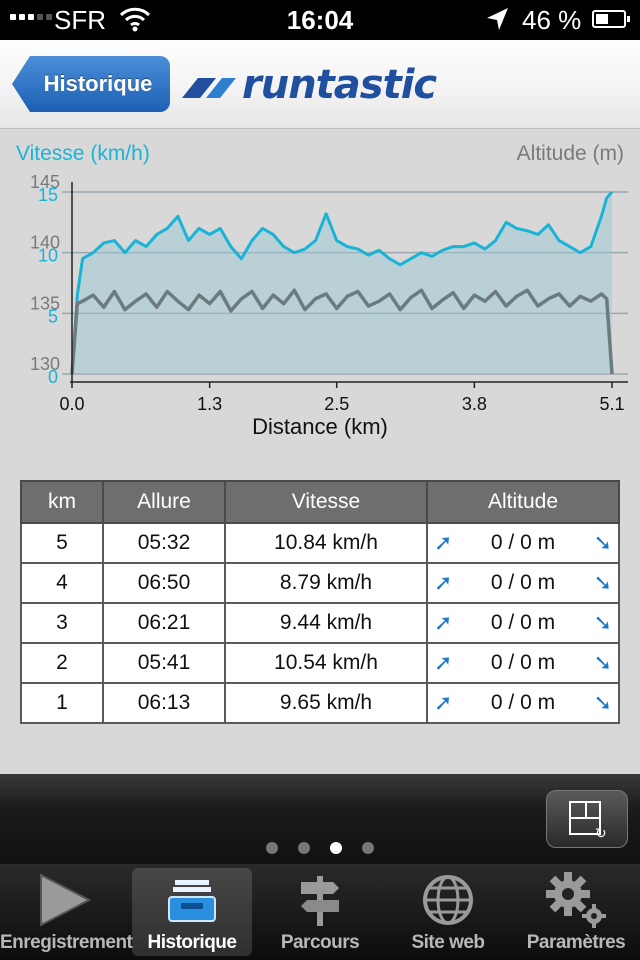 The image size is (640, 960). What do you see at coordinates (339, 85) in the screenshot?
I see `logo-text: runtastic` at bounding box center [339, 85].